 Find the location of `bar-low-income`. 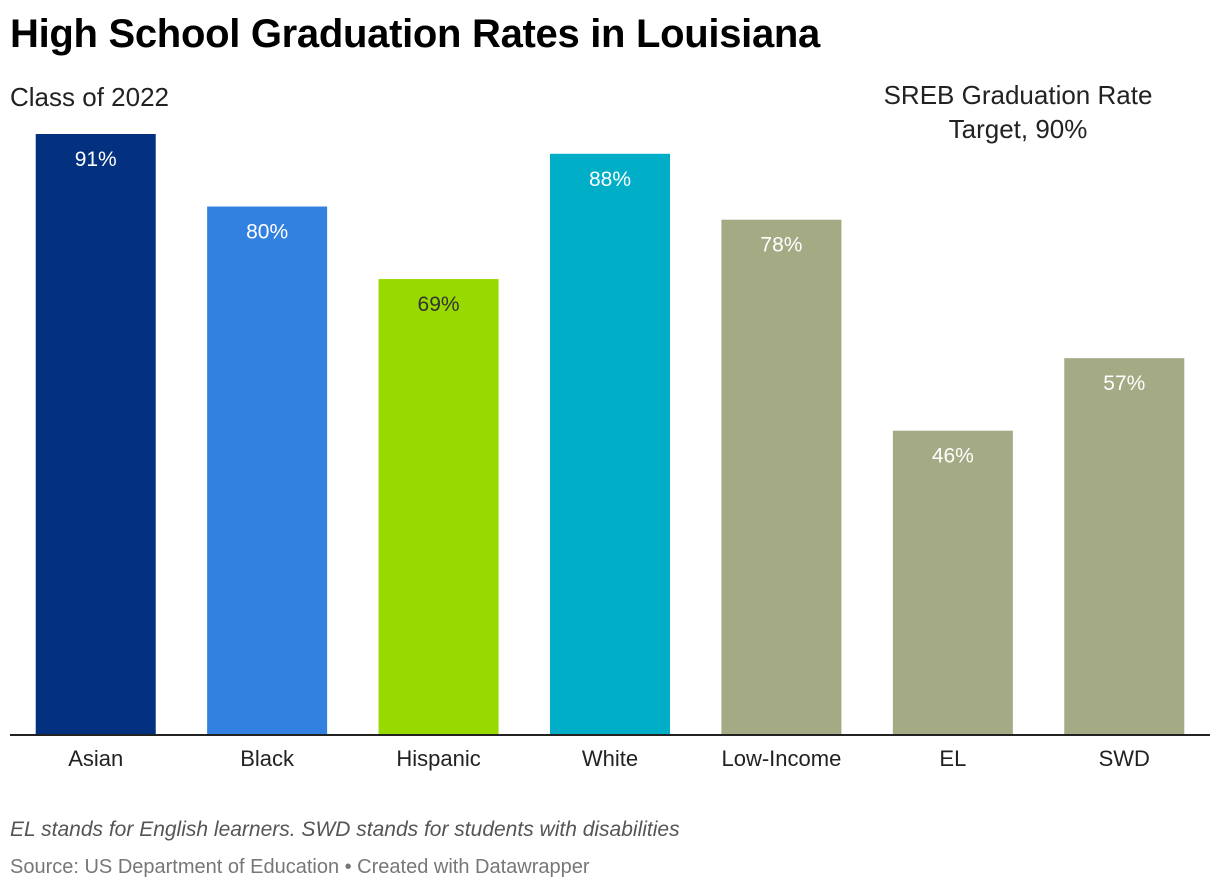

bar-low-income is located at coordinates (781, 476).